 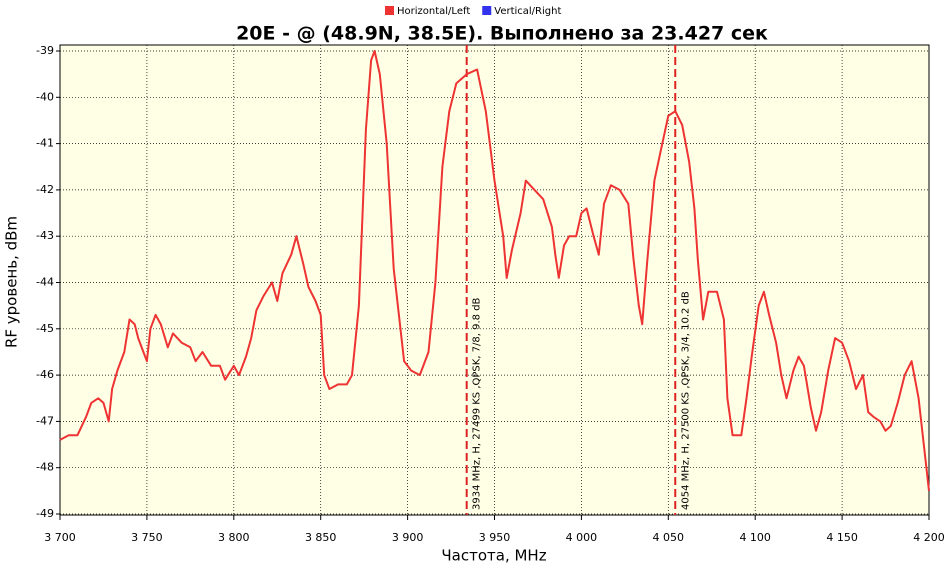 I want to click on y-tick-label: -44, so click(x=45, y=282).